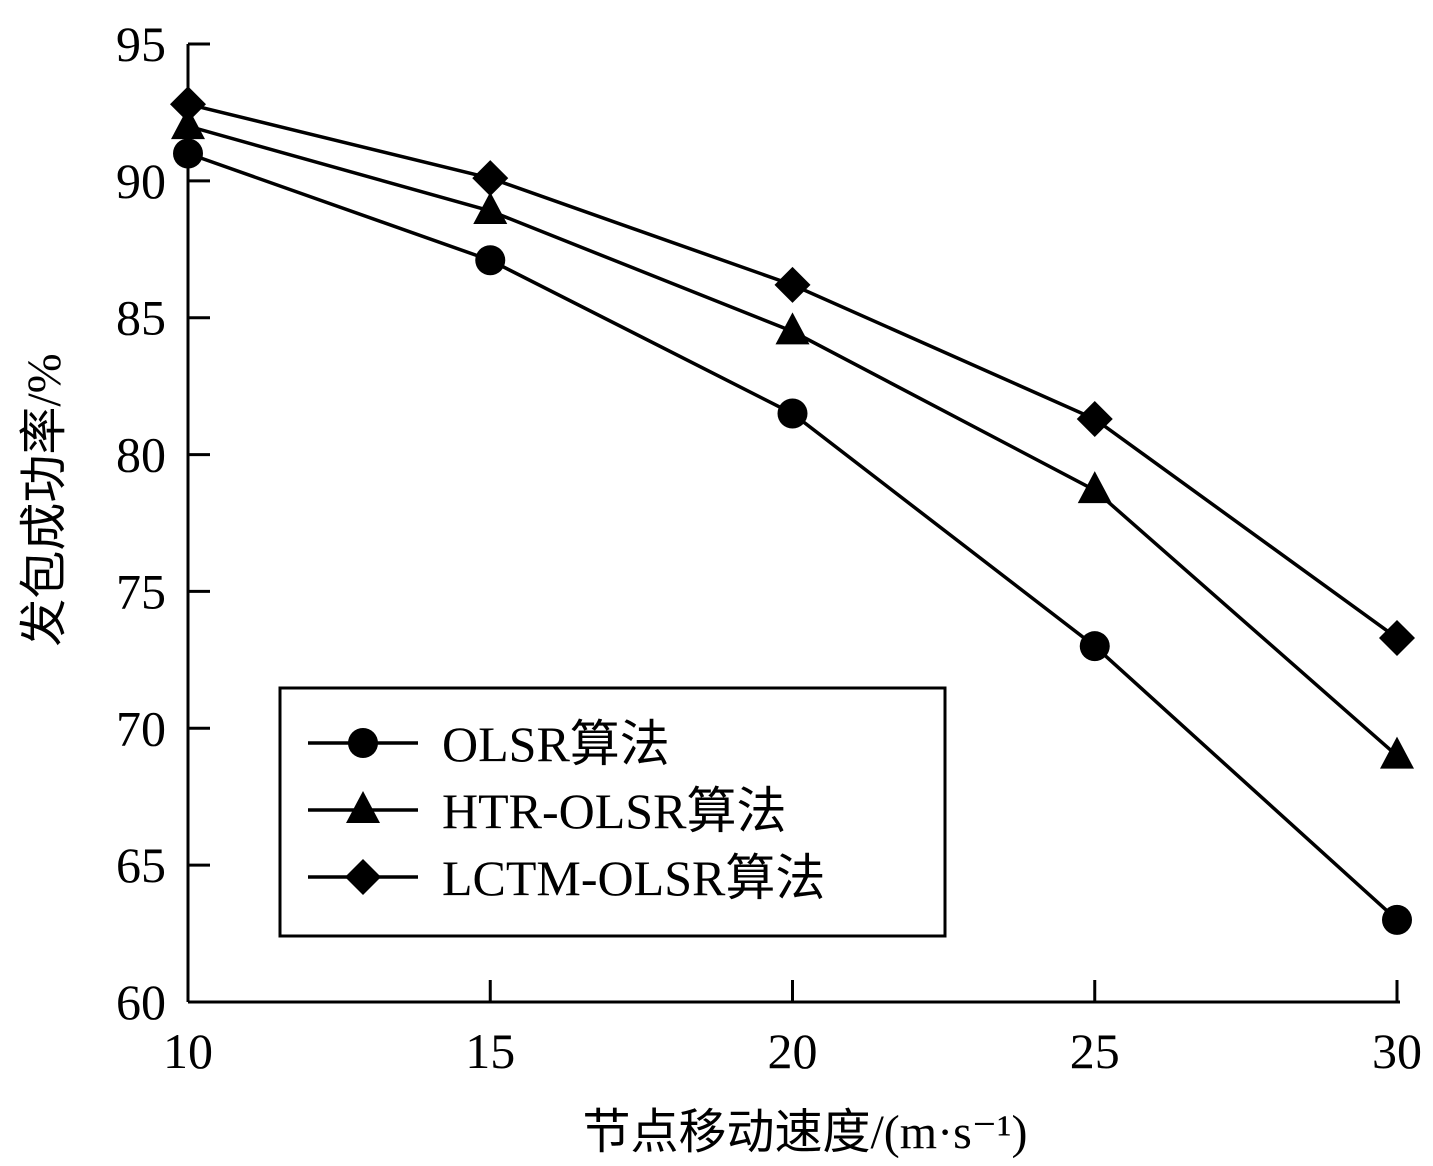 This screenshot has width=1433, height=1166. What do you see at coordinates (1397, 1051) in the screenshot?
I see `x-tick-label: 30` at bounding box center [1397, 1051].